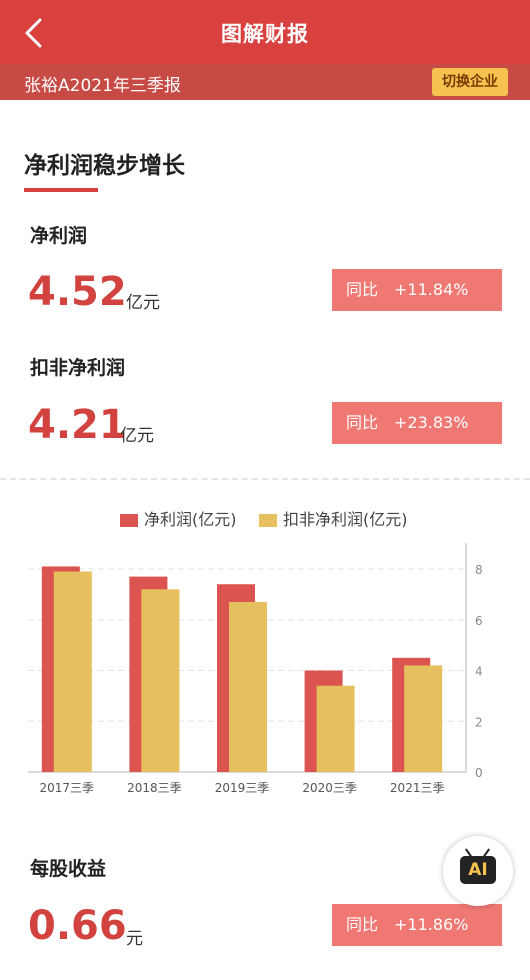 Image resolution: width=530 pixels, height=980 pixels. I want to click on yoy-value: +11.86%, so click(431, 924).